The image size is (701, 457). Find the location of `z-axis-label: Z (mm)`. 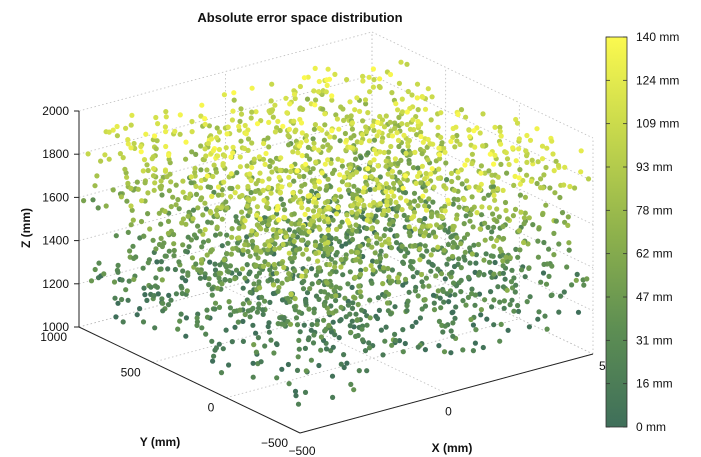

z-axis-label: Z (mm) is located at coordinates (26, 228).